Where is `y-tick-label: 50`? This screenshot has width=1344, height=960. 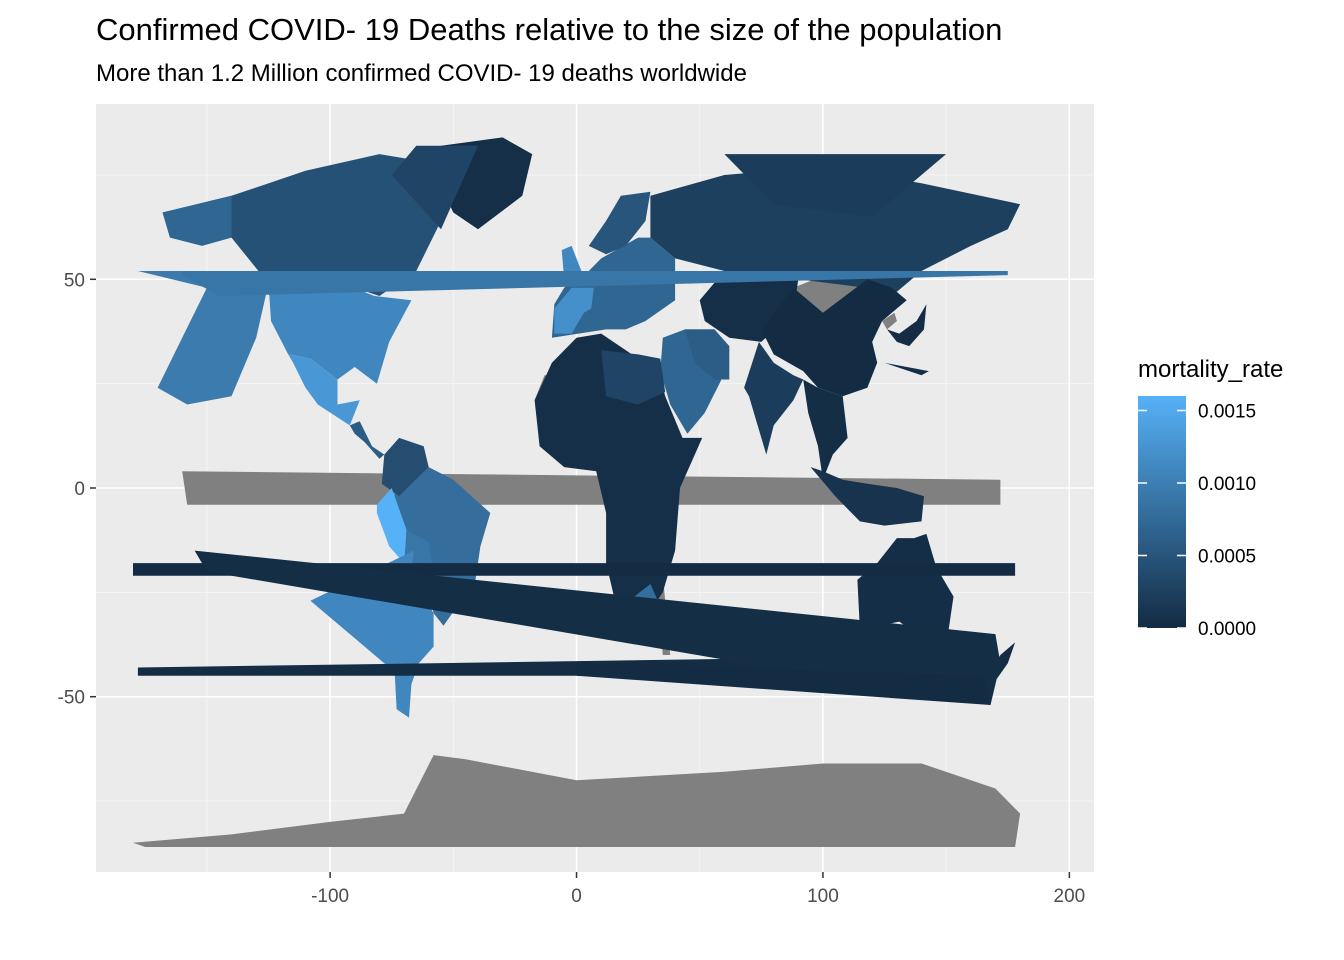
y-tick-label: 50 is located at coordinates (74, 280).